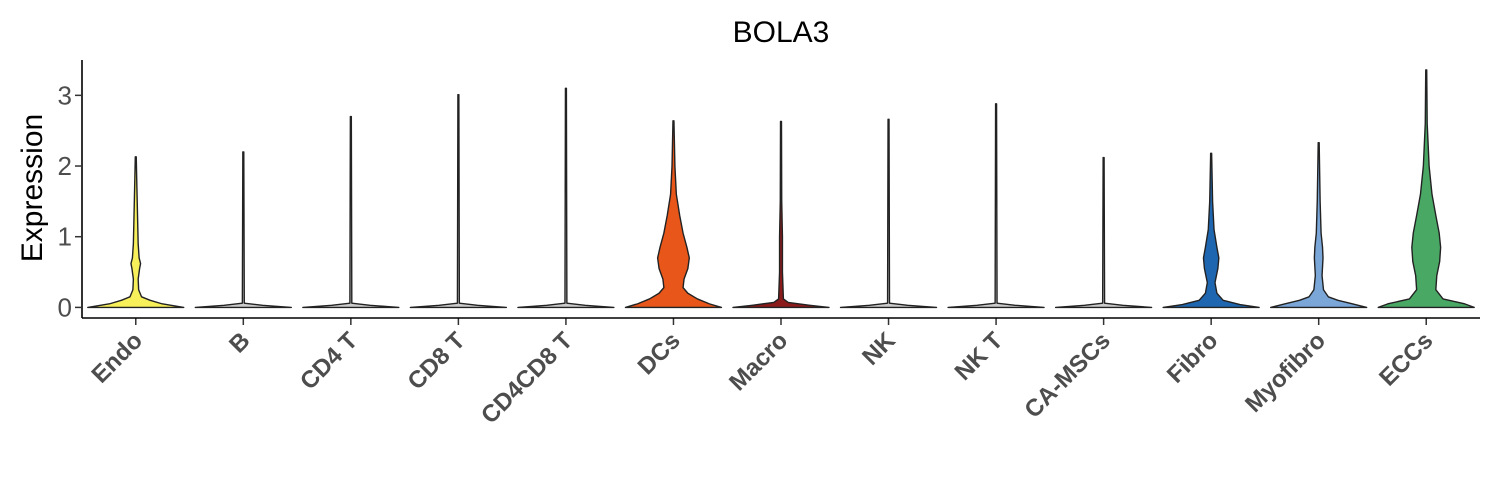  I want to click on x-tick-label-b: B, so click(239, 342).